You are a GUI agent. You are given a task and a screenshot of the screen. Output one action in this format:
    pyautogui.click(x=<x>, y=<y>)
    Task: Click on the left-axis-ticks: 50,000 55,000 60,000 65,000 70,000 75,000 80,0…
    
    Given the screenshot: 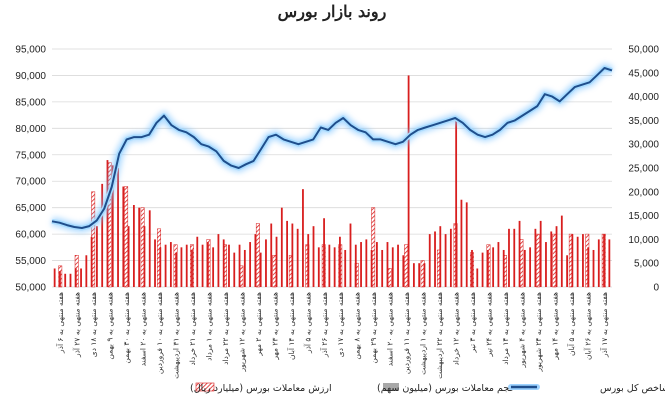 What is the action you would take?
    pyautogui.click(x=30, y=169)
    